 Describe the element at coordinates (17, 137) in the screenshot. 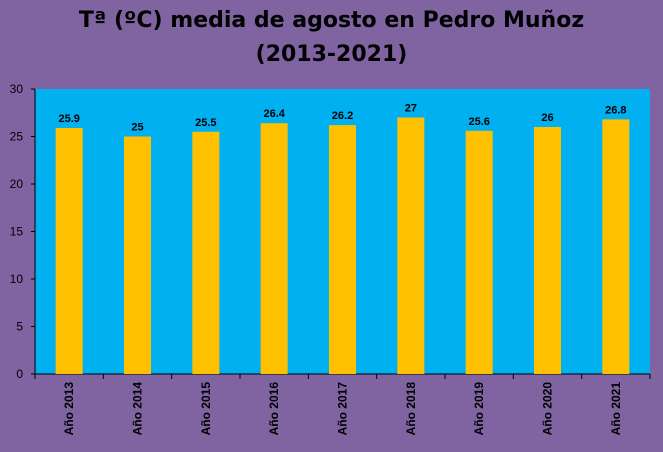

I see `y-tick-label: 25` at that location.